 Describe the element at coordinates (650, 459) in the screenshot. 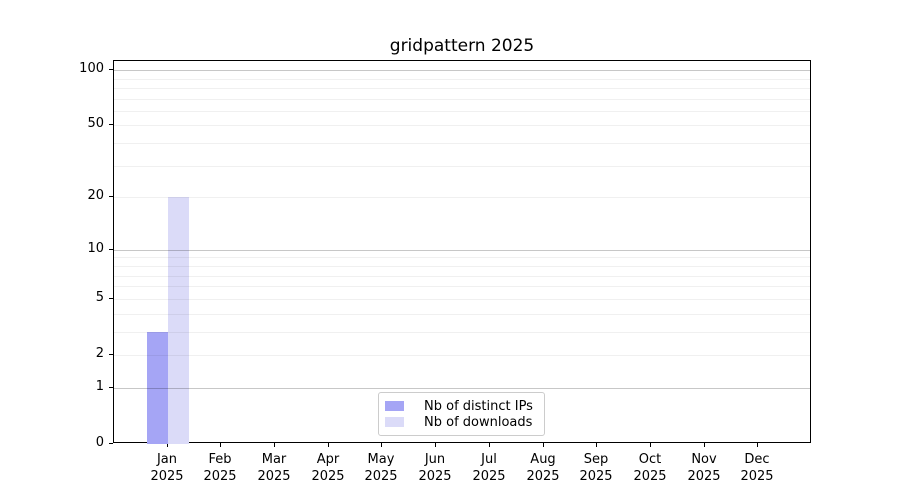

I see `x-tick-month: Oct` at that location.